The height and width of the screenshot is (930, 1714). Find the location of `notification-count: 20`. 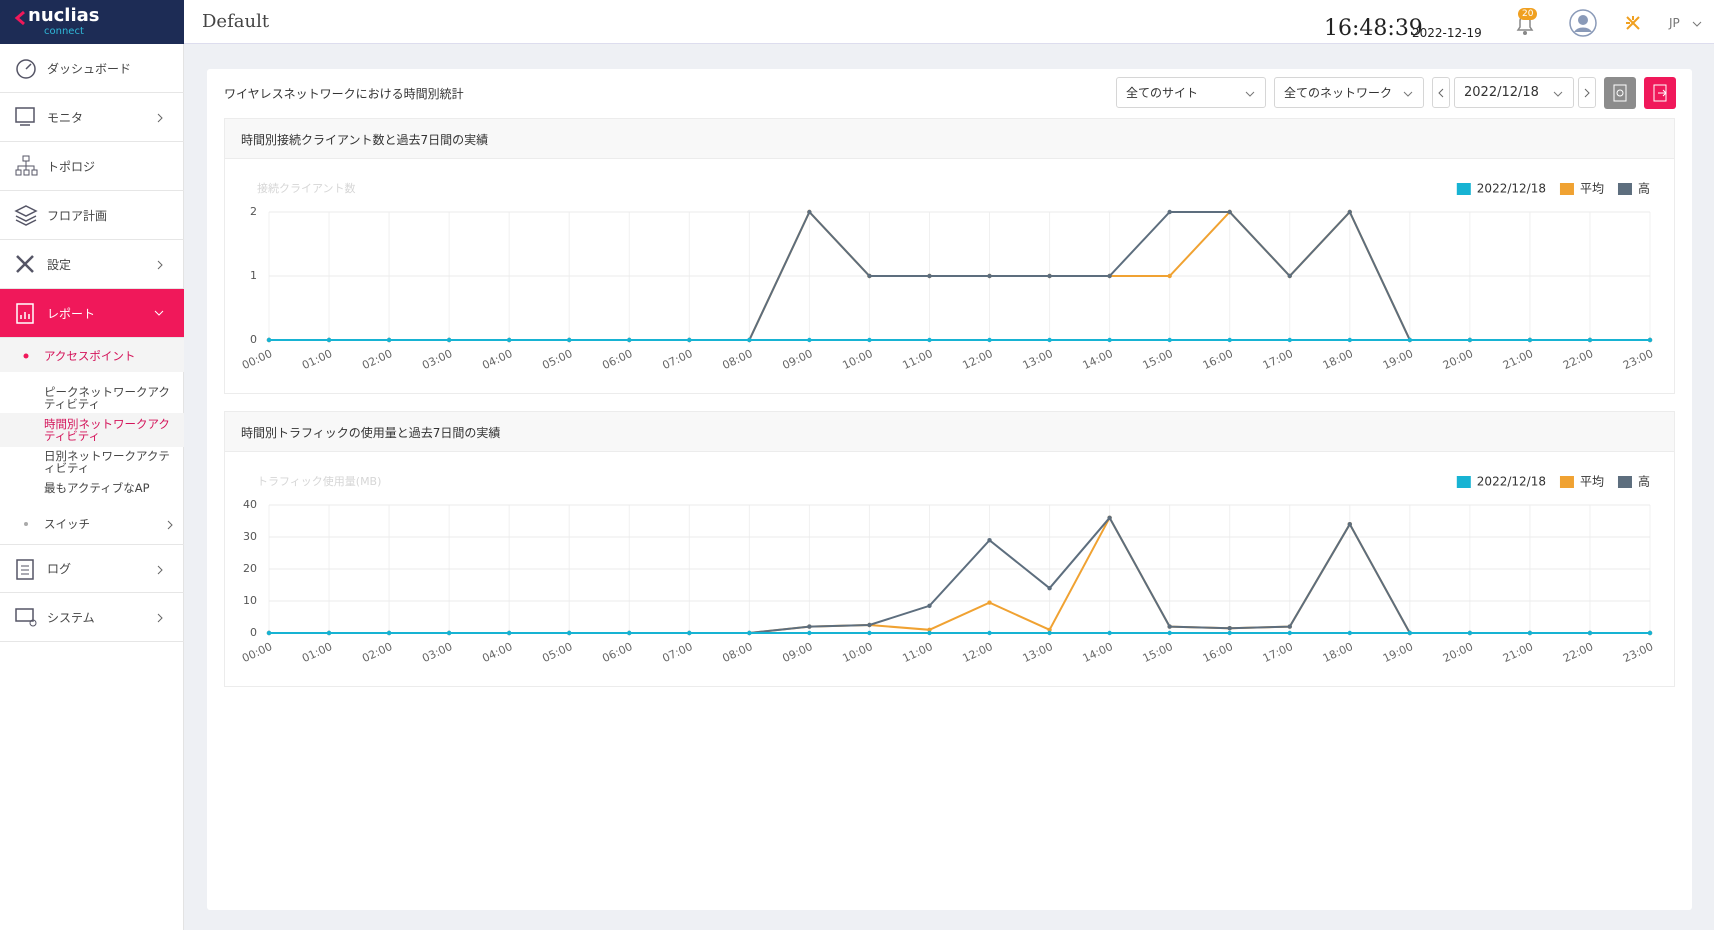

notification-count: 20 is located at coordinates (1528, 14).